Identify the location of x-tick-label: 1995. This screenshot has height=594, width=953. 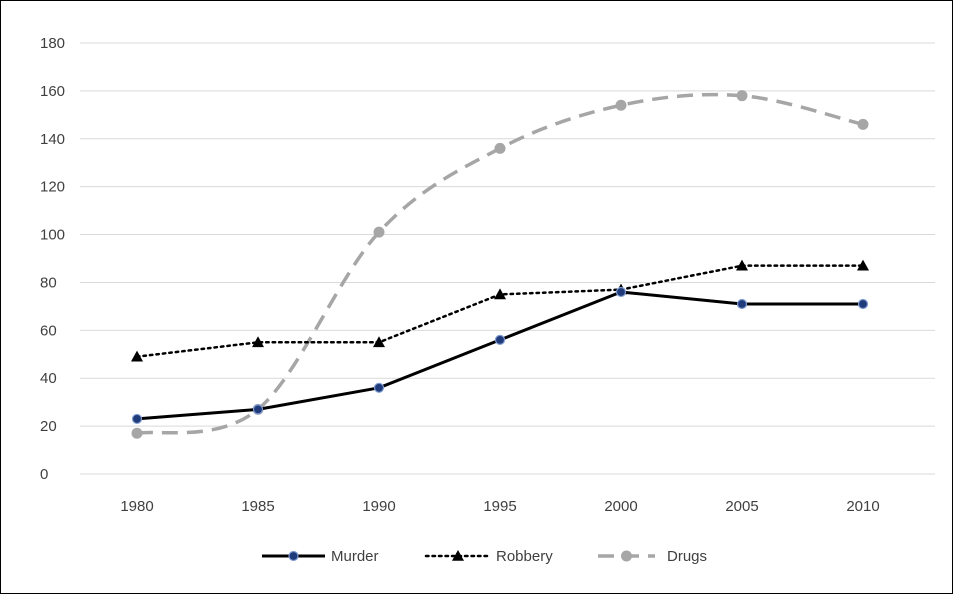
(499, 506).